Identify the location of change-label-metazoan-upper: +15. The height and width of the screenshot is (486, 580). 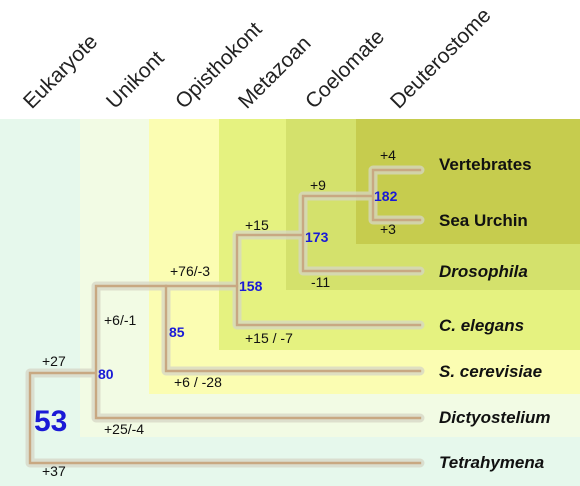
(257, 225).